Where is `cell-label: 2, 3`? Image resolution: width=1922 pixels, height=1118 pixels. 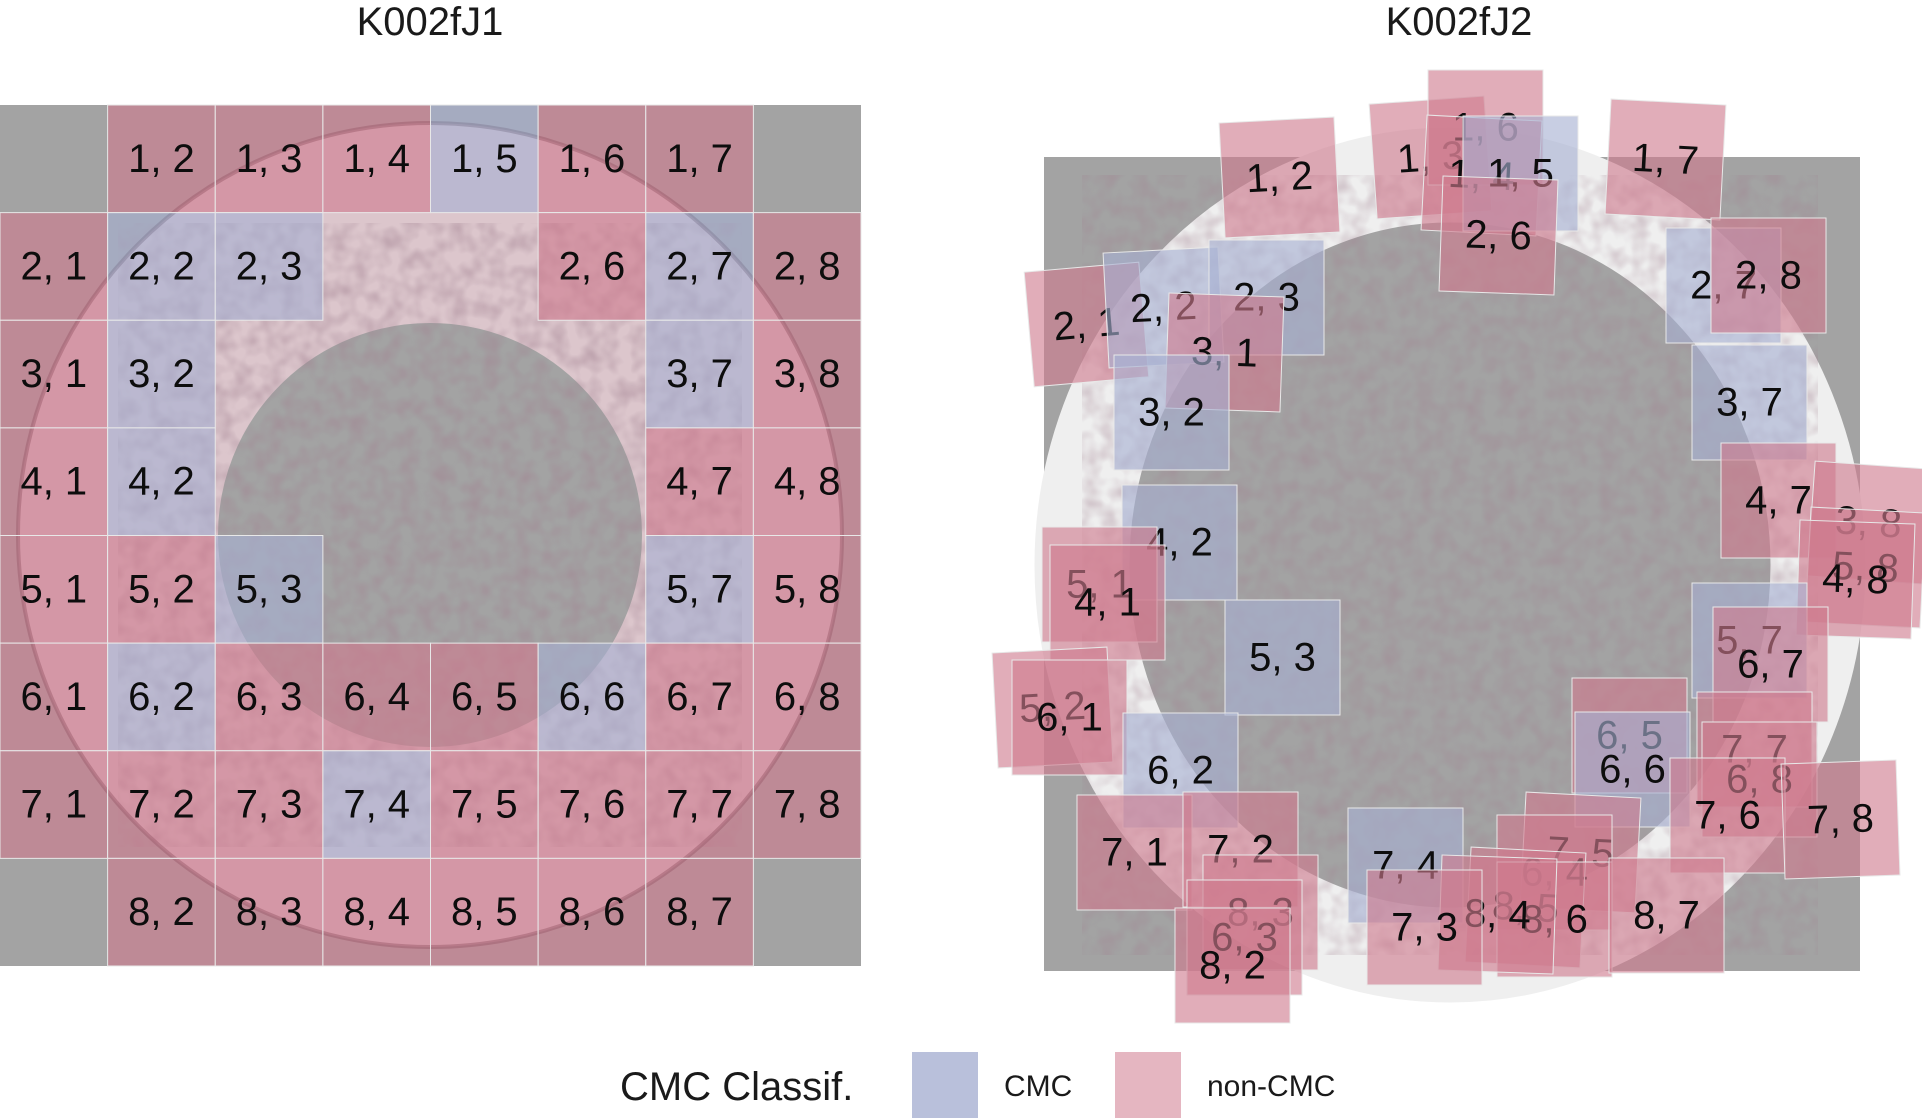 cell-label: 2, 3 is located at coordinates (269, 266).